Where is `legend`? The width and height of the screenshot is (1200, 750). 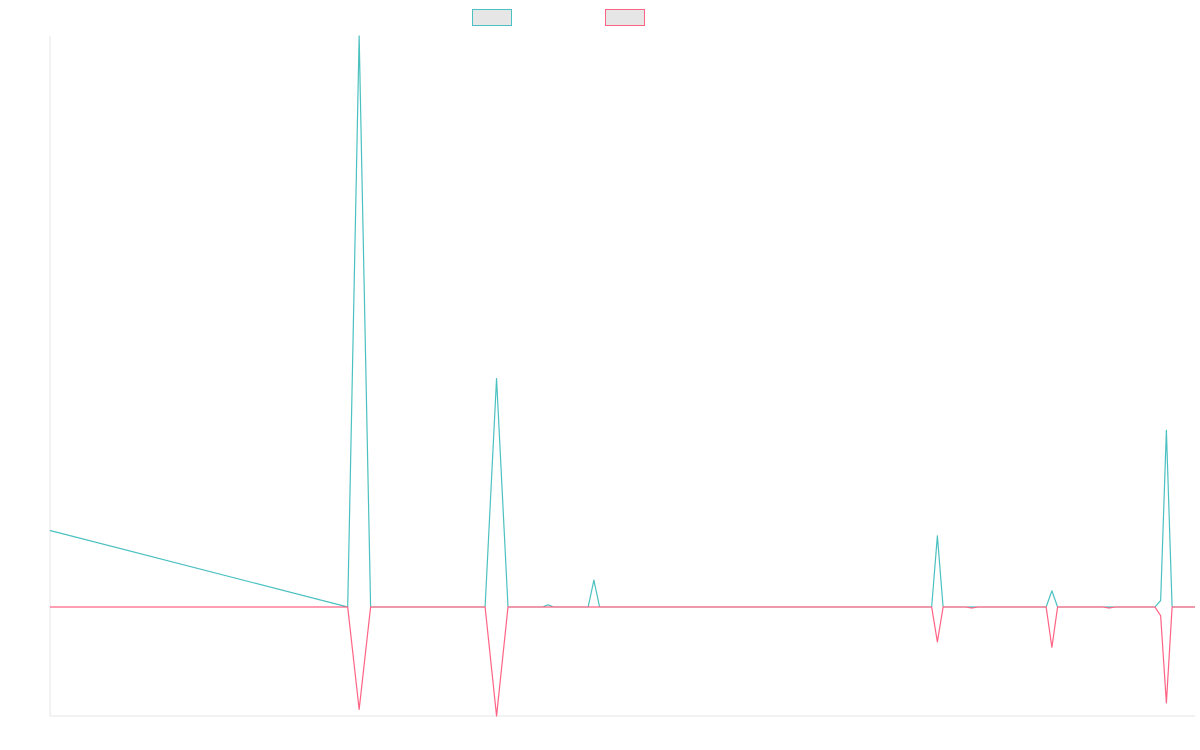 legend is located at coordinates (558, 17).